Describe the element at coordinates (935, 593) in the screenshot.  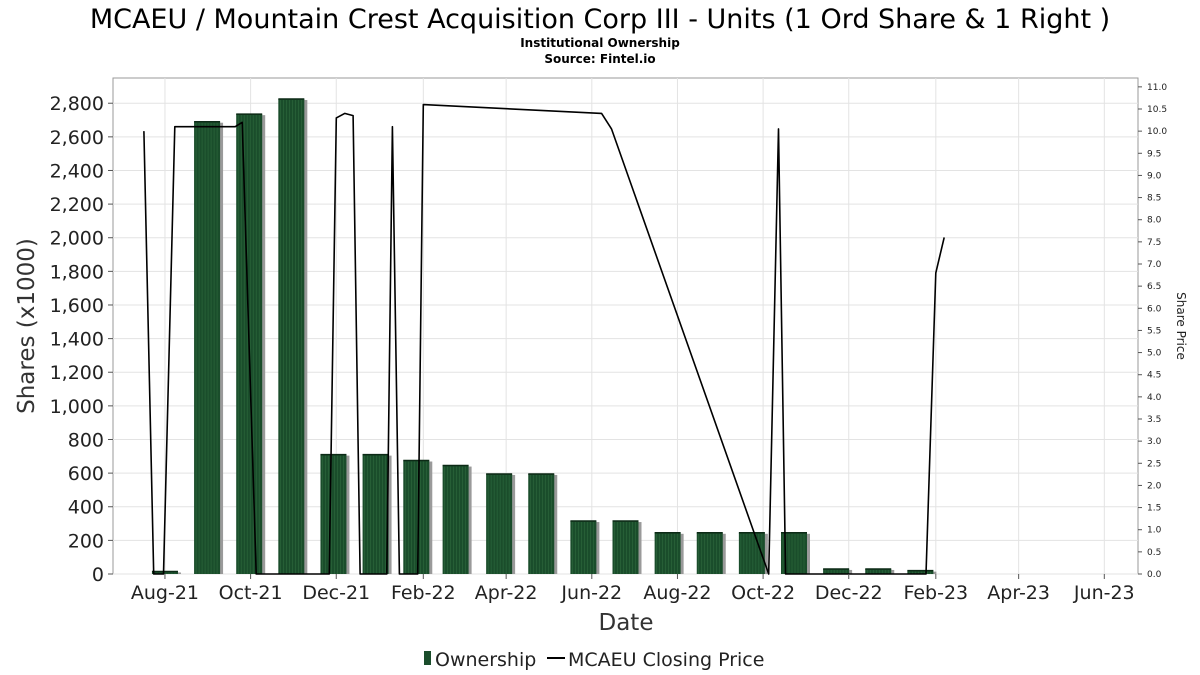
I see `x-tick-label-9: Feb-23` at that location.